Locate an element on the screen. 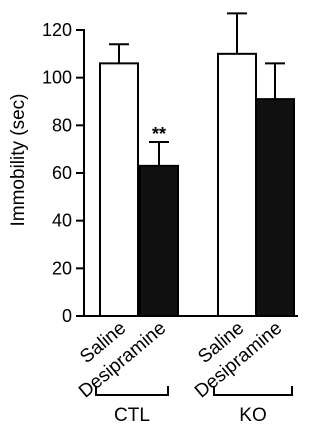 The height and width of the screenshot is (428, 326). y-tick-label: 0 is located at coordinates (67, 316).